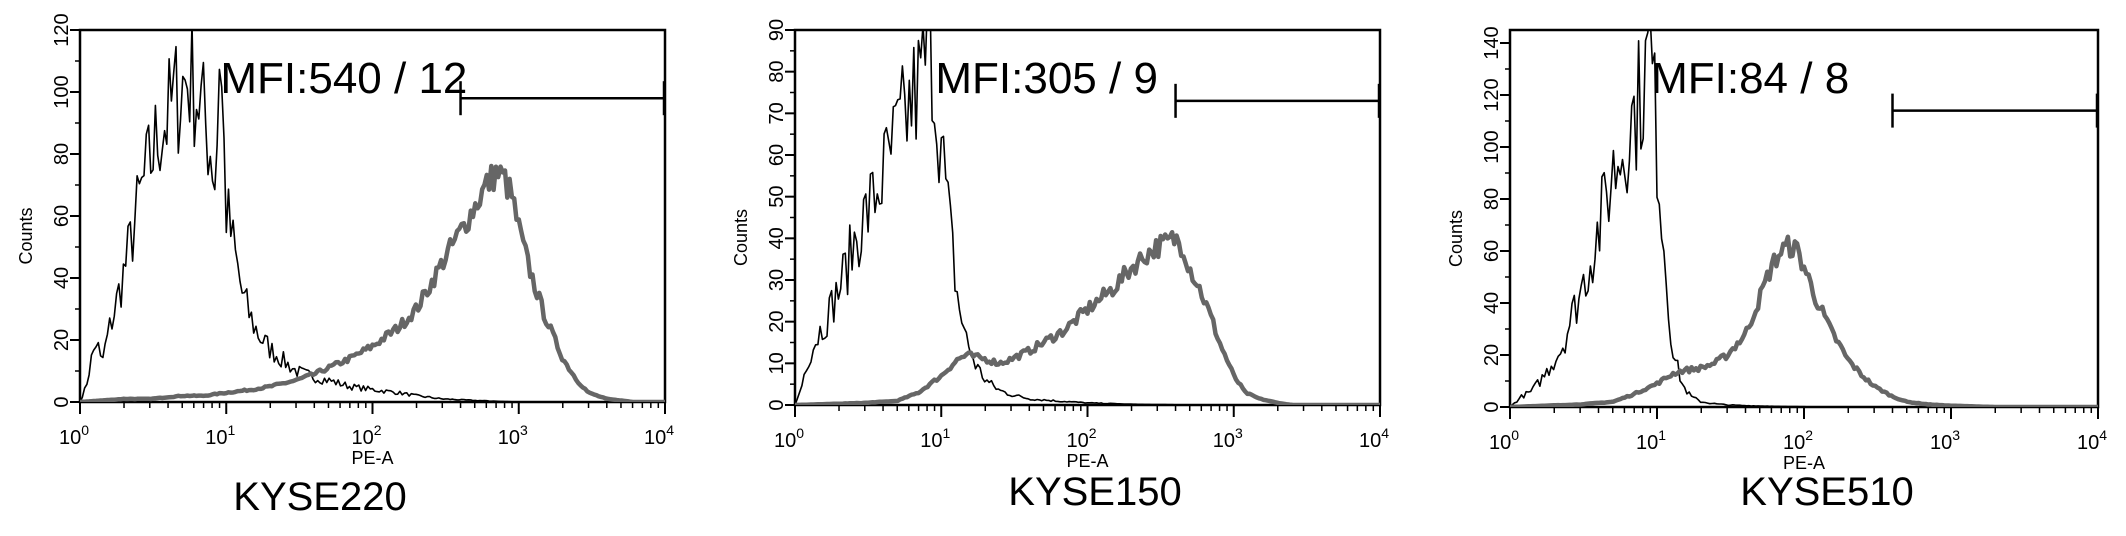 This screenshot has width=2126, height=536. What do you see at coordinates (1094, 492) in the screenshot?
I see `cell-line-label: KYSE150` at bounding box center [1094, 492].